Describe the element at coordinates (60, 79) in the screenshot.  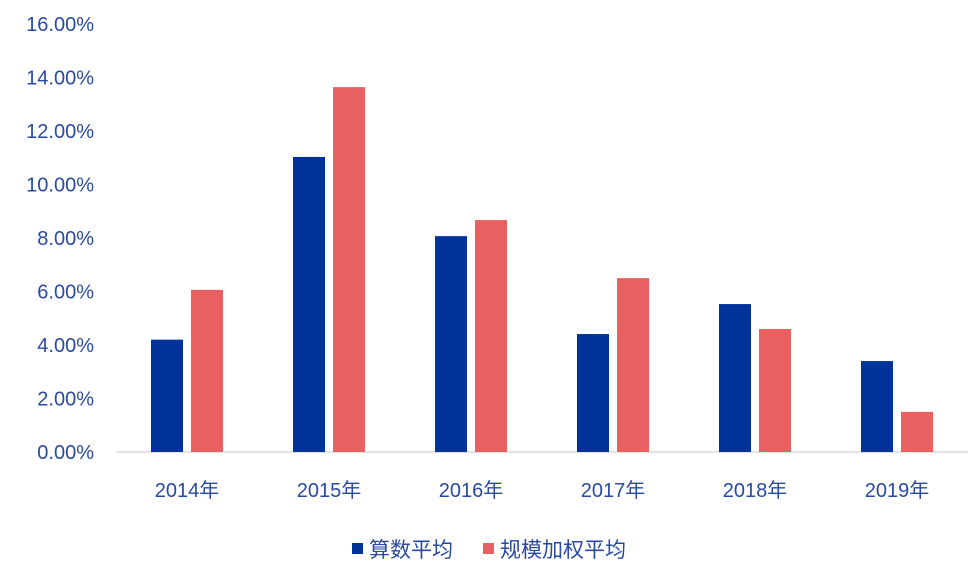
I see `y-tick-label: 14.00%` at that location.